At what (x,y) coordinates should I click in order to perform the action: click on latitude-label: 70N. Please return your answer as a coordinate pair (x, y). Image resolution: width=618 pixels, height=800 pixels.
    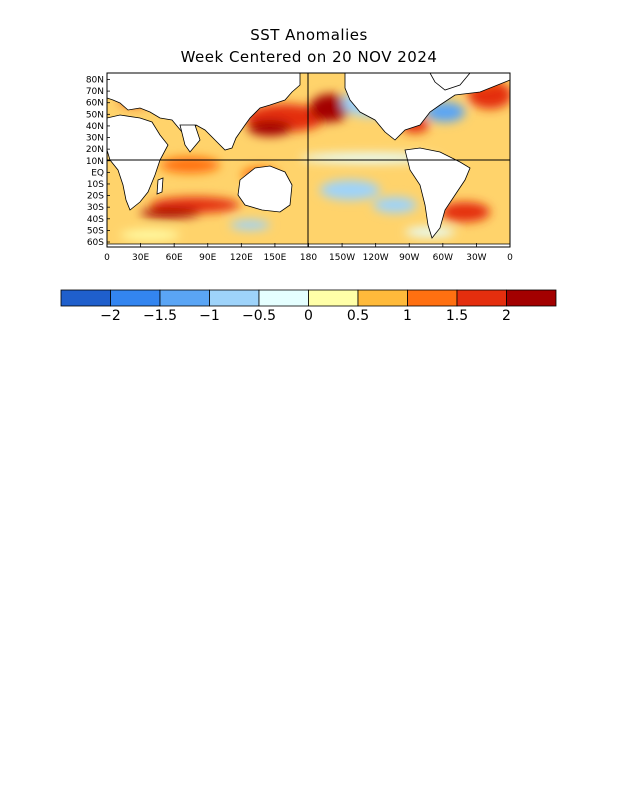
    Looking at the image, I should click on (95, 92).